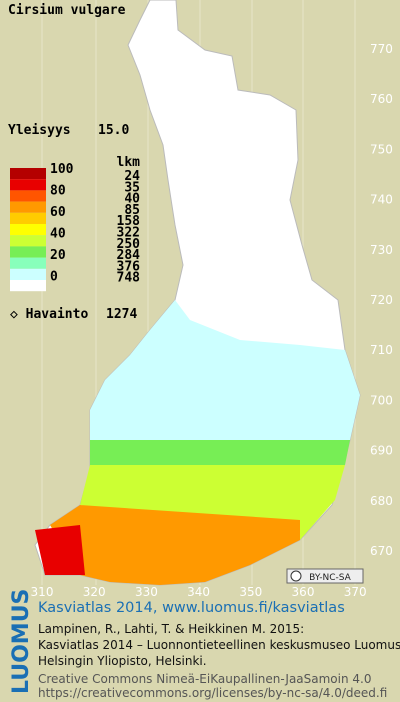 This screenshot has width=400, height=702. I want to click on green-zone, so click(220, 455).